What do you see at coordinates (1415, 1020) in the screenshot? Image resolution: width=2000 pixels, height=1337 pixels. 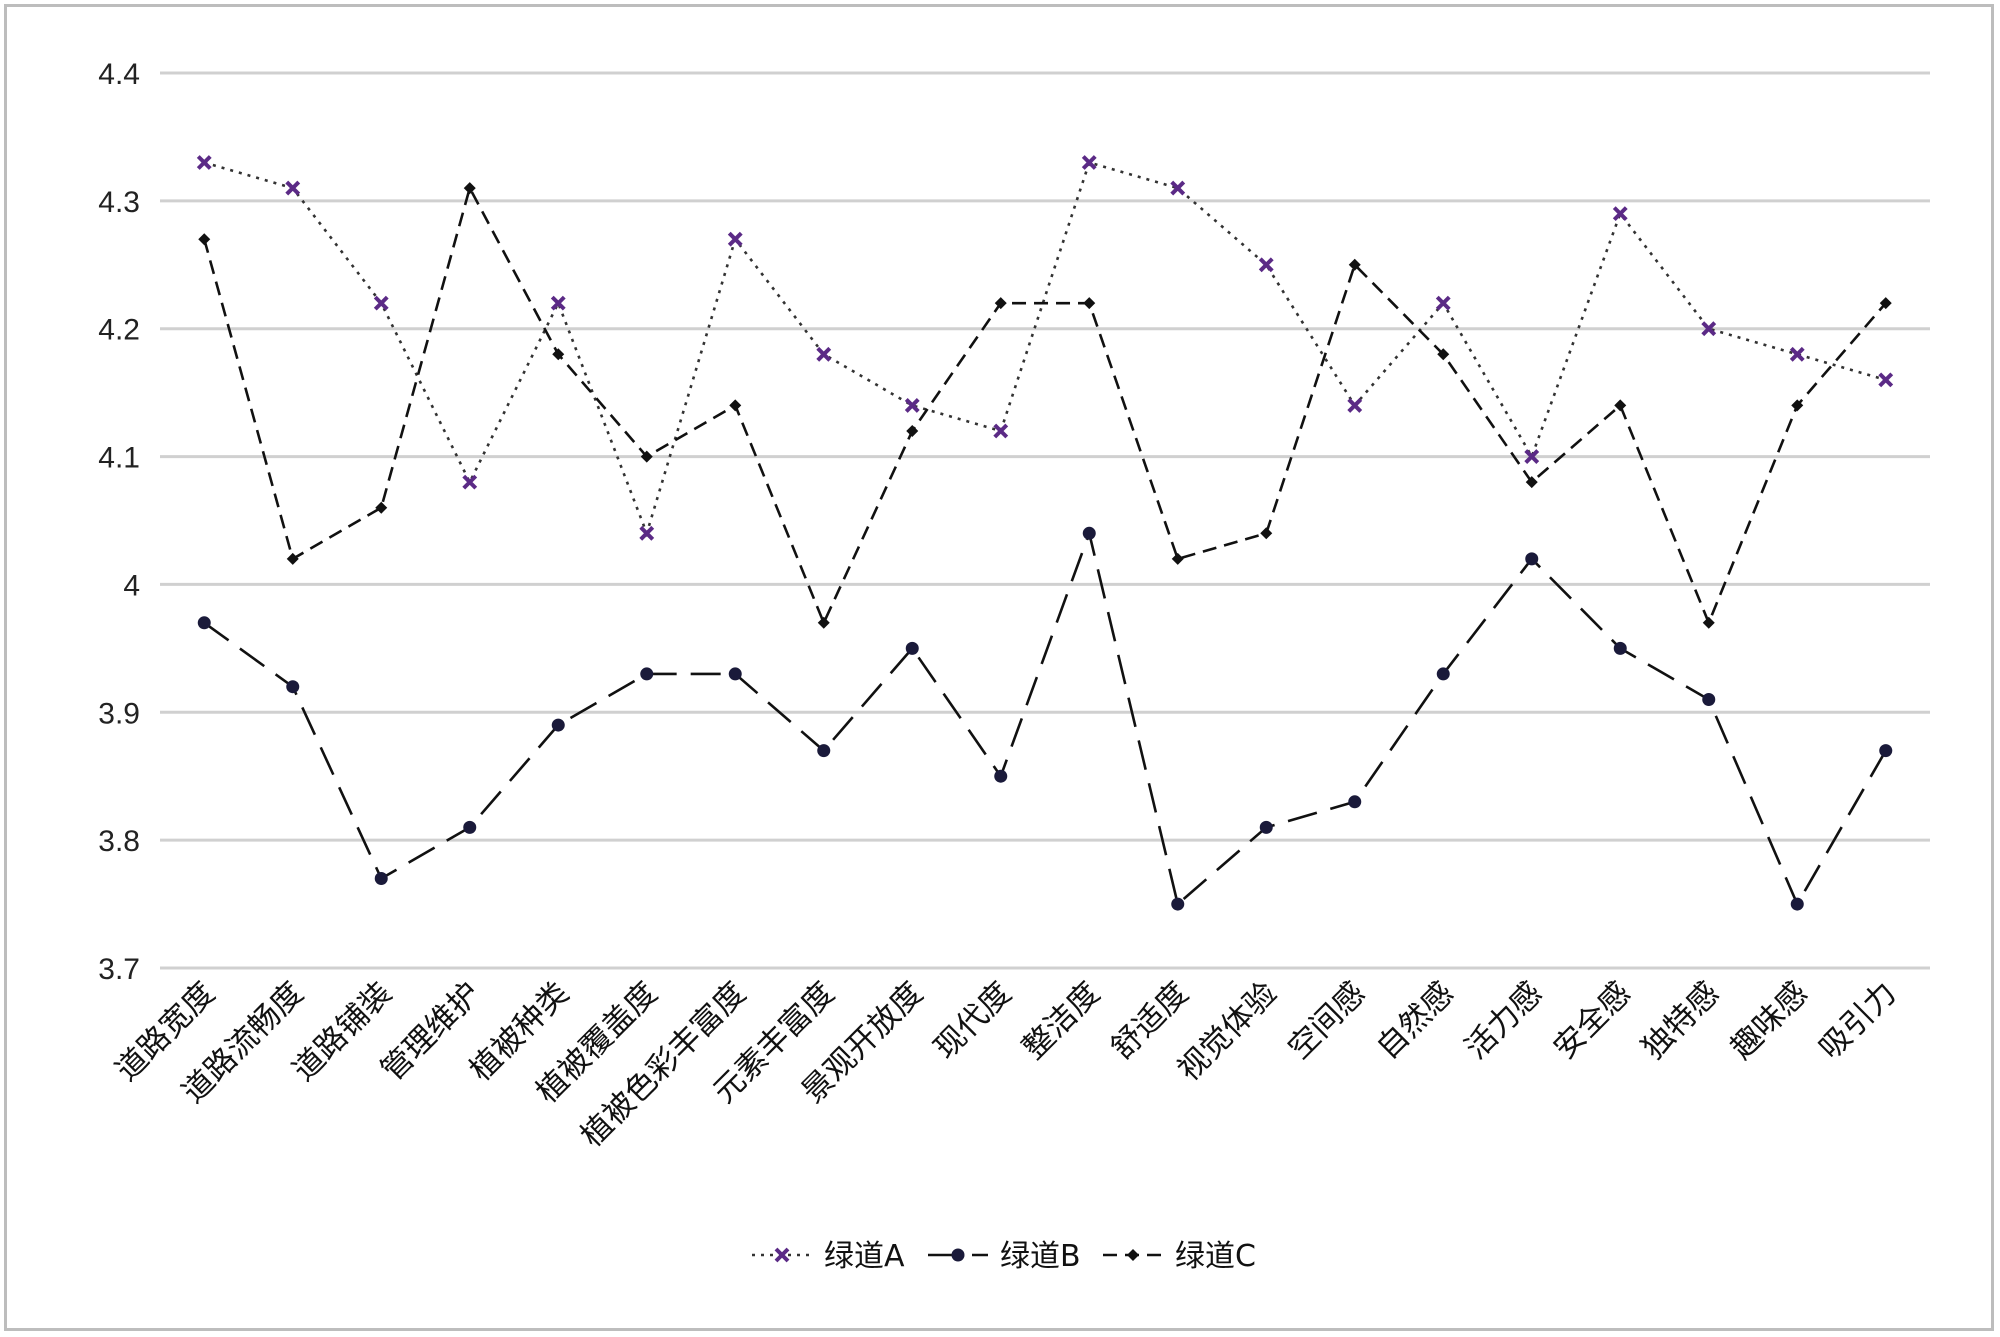 I see `x-category-label: 自然感` at bounding box center [1415, 1020].